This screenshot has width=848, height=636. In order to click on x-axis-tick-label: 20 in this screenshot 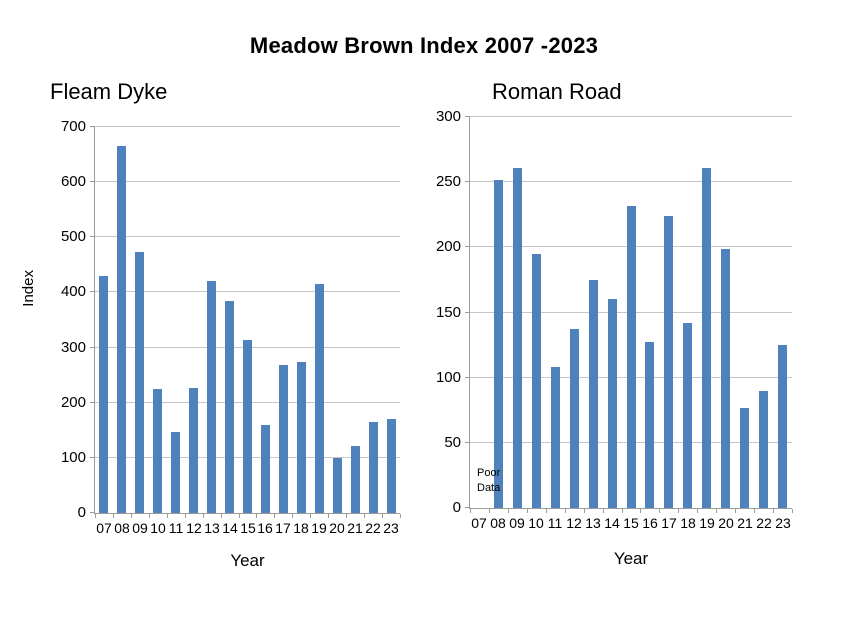, I will do `click(337, 528)`.